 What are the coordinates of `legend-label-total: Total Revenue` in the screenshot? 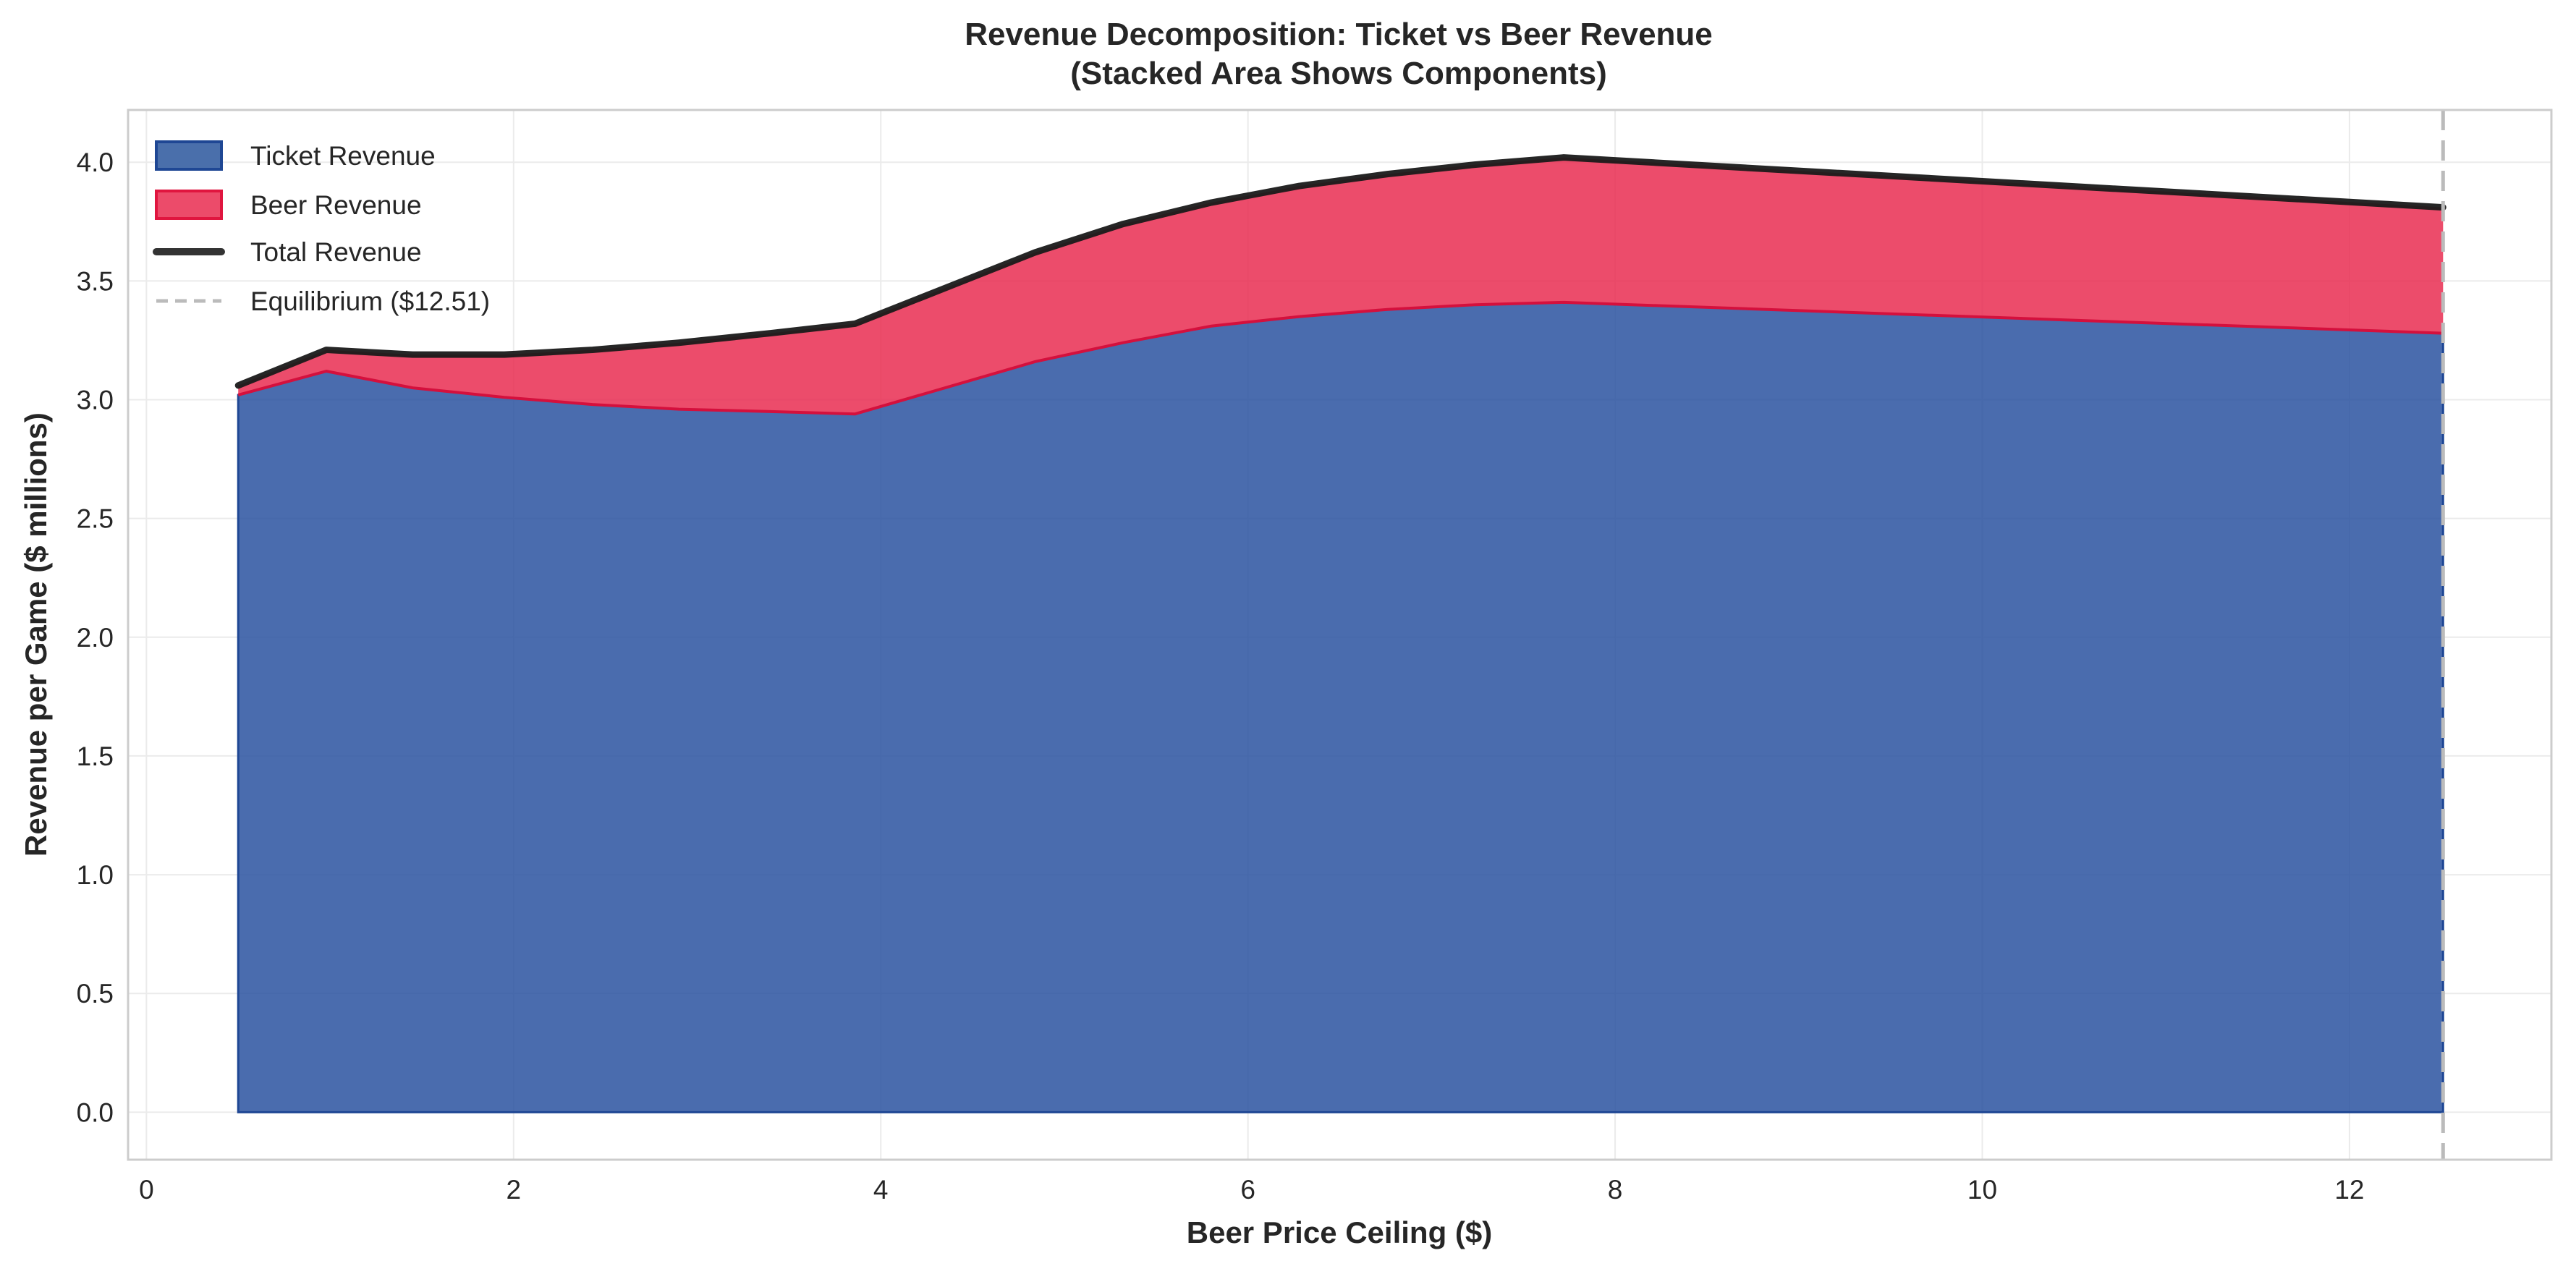 It's located at (336, 252).